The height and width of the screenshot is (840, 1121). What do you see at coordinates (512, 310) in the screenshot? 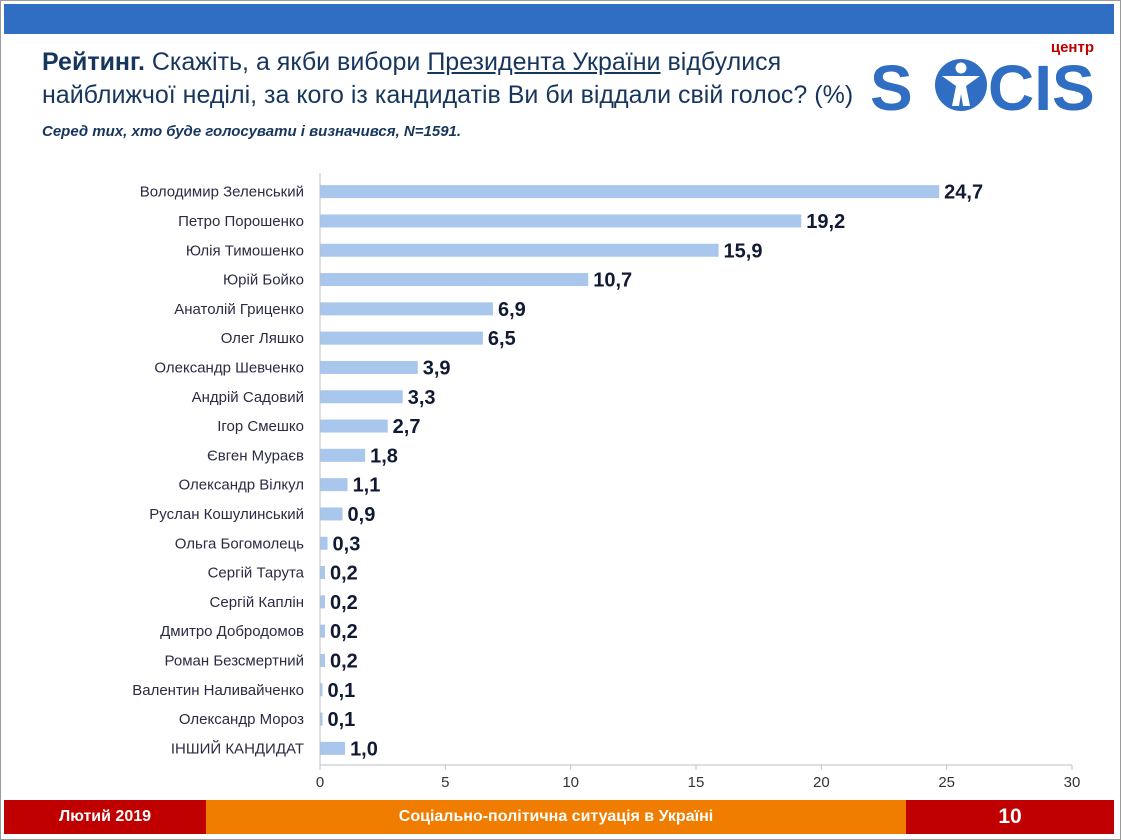
I see `value-label: 6,9` at bounding box center [512, 310].